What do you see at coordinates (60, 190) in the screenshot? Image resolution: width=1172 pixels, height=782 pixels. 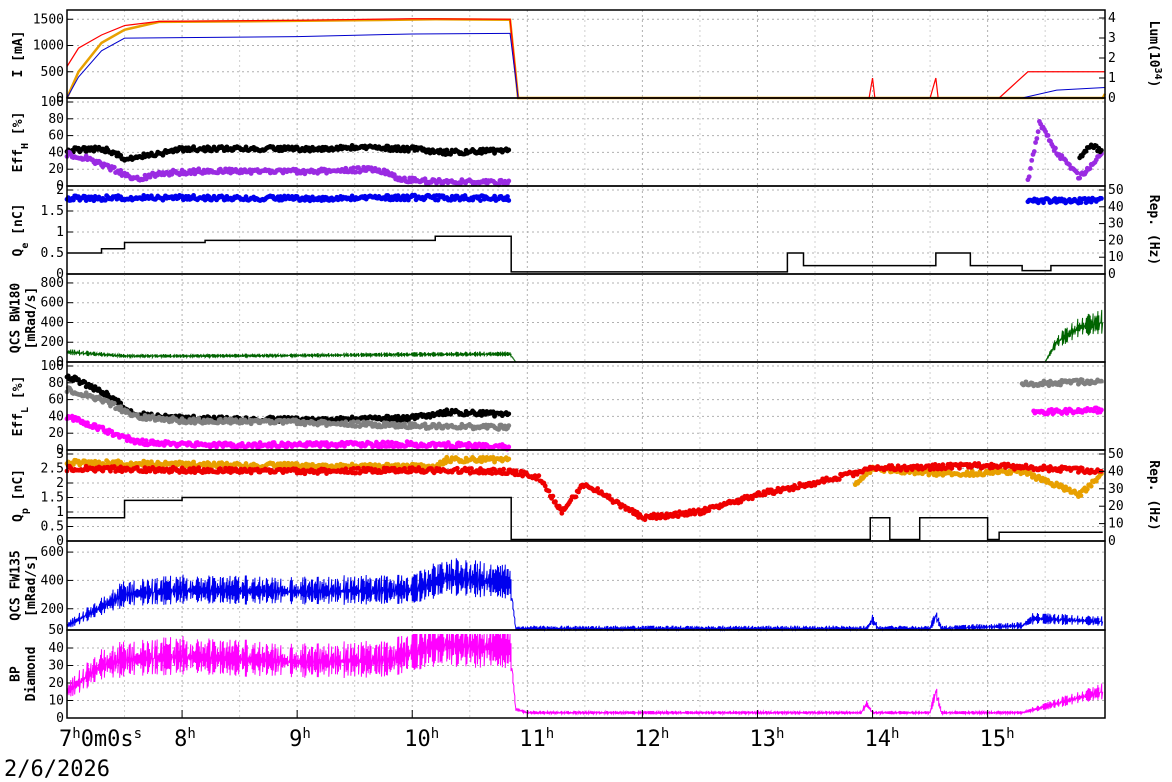 I see `y-tick-label: 2` at bounding box center [60, 190].